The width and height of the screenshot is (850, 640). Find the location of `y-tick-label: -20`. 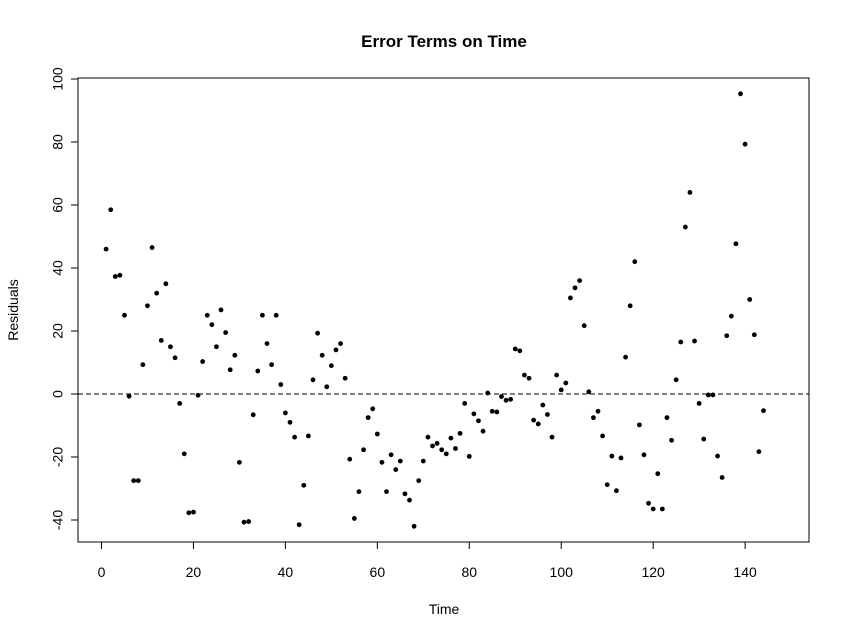

y-tick-label: -20 is located at coordinates (58, 457).